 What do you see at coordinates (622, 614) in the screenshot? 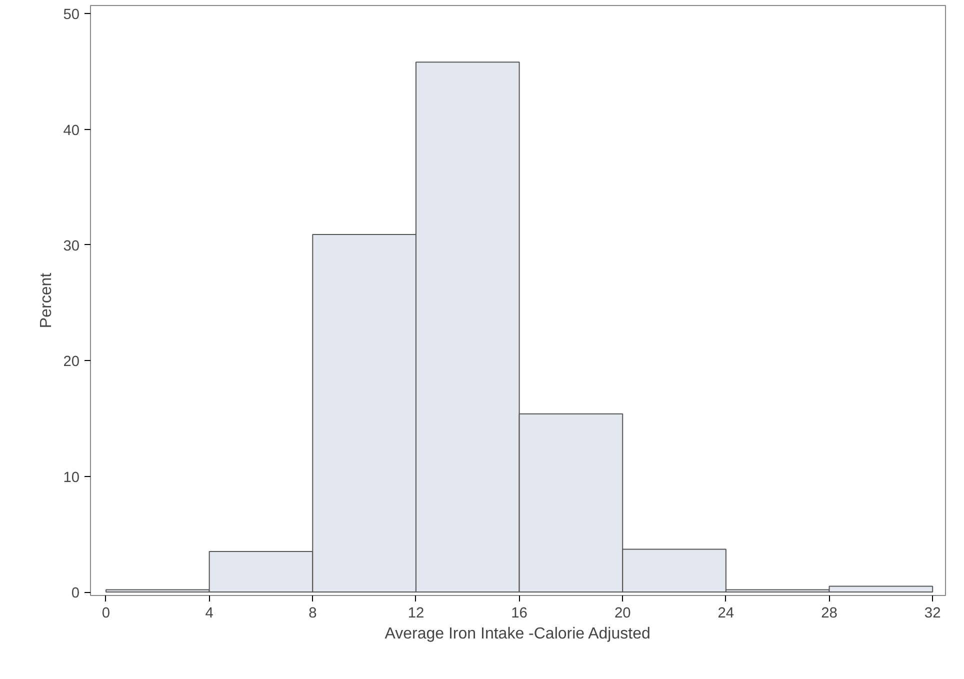
I see `x-tick-label: 20` at bounding box center [622, 614].